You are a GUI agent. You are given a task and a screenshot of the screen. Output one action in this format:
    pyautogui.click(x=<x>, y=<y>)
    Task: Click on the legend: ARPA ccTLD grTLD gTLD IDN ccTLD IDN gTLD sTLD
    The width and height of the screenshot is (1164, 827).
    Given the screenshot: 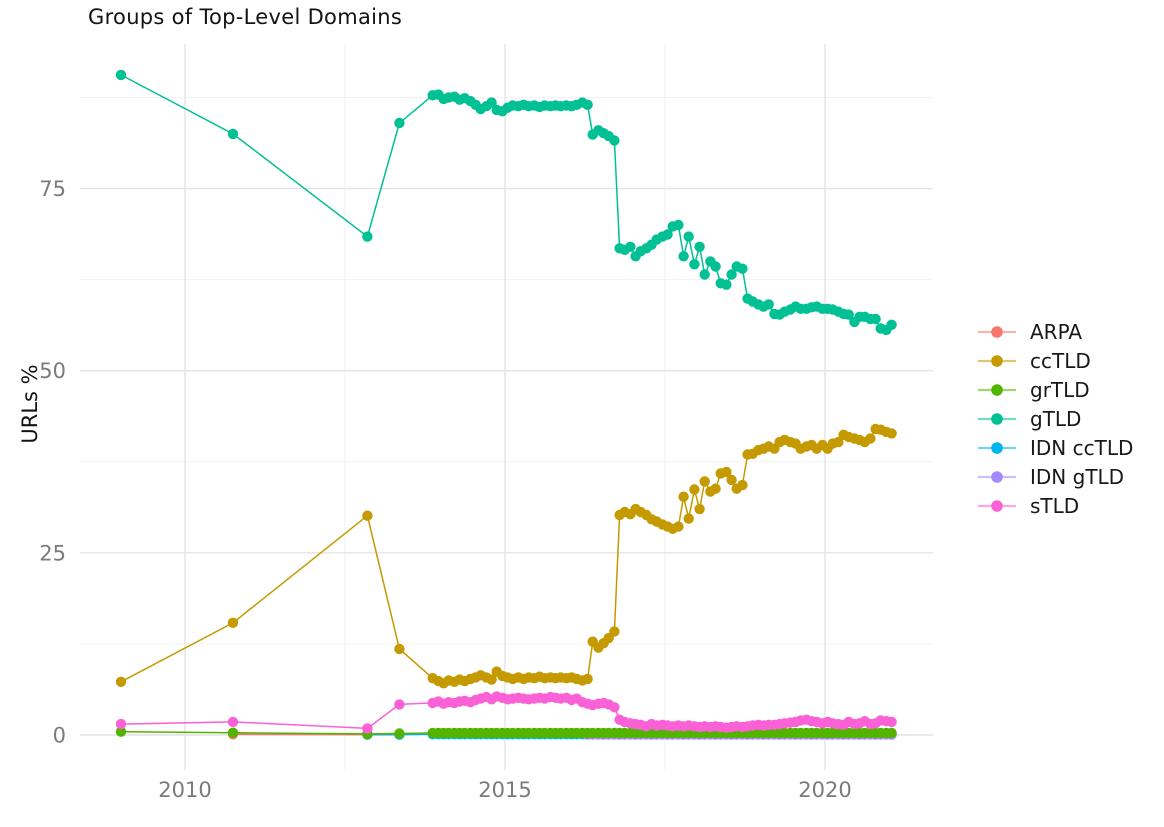 What is the action you would take?
    pyautogui.click(x=1054, y=418)
    